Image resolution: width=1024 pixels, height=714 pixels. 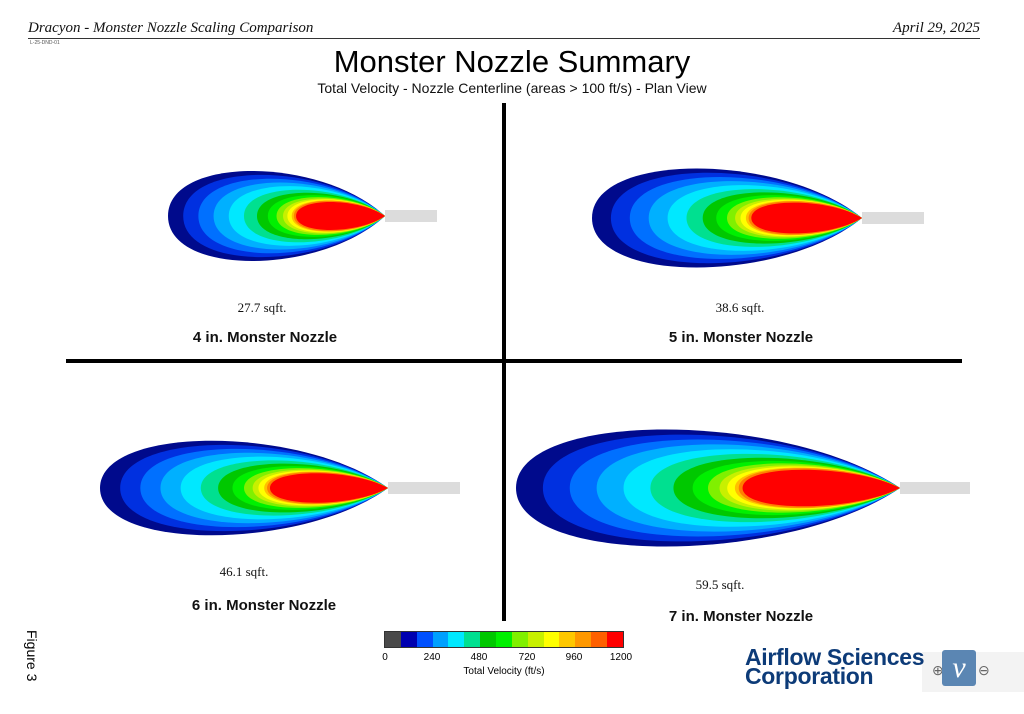 I want to click on doc-id: L-25-DND-01, so click(x=45, y=43).